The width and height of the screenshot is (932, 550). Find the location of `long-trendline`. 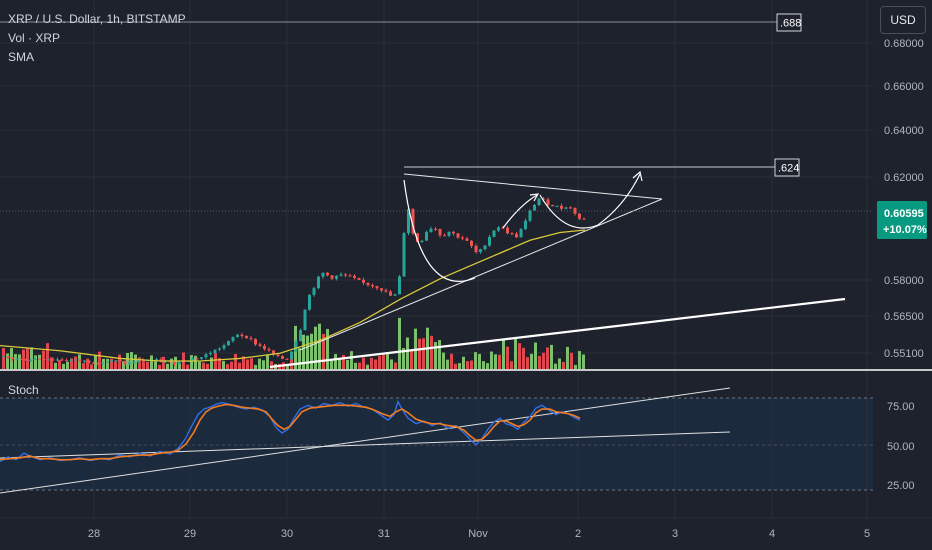

long-trendline is located at coordinates (557, 333).